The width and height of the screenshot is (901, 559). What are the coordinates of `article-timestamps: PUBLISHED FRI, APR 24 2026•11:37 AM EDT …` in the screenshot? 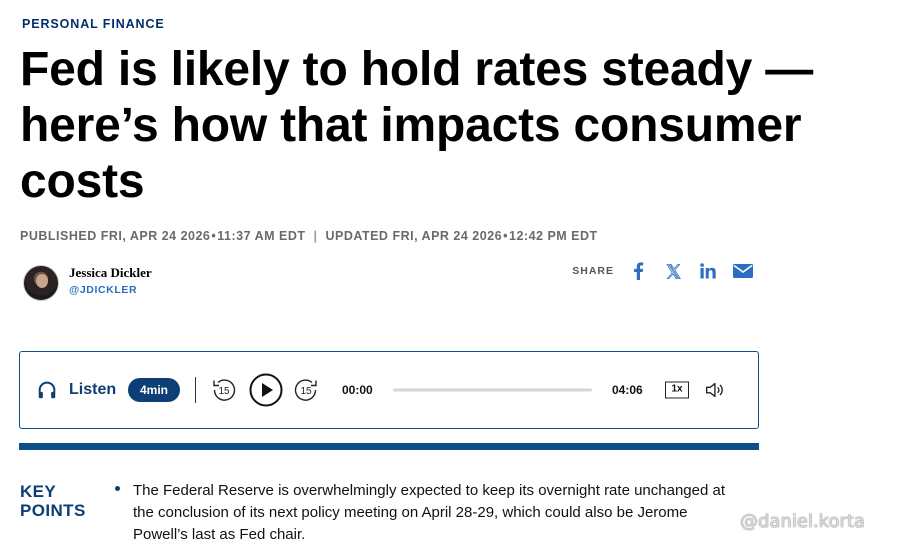 It's located at (309, 236).